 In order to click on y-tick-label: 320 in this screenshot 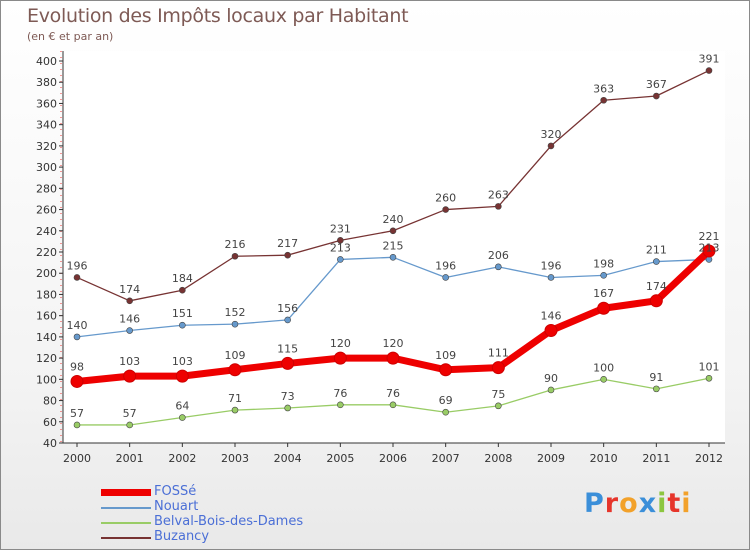, I will do `click(46, 146)`.